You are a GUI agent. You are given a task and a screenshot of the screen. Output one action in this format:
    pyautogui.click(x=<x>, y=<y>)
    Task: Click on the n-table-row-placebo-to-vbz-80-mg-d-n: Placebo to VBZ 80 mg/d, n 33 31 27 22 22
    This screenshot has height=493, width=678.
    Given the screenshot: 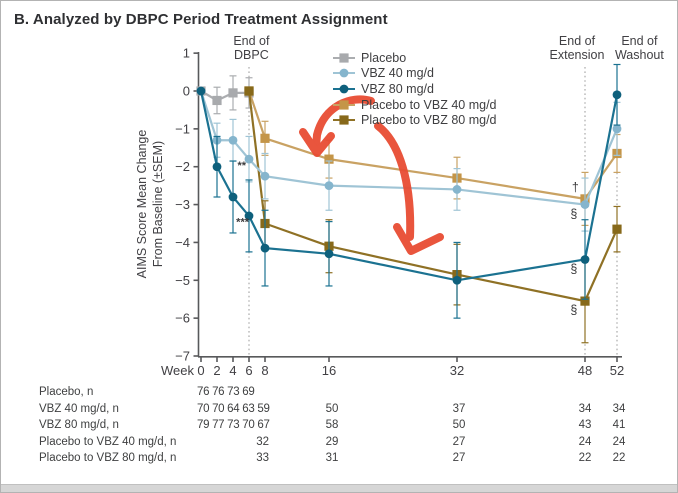 What is the action you would take?
    pyautogui.click(x=339, y=459)
    